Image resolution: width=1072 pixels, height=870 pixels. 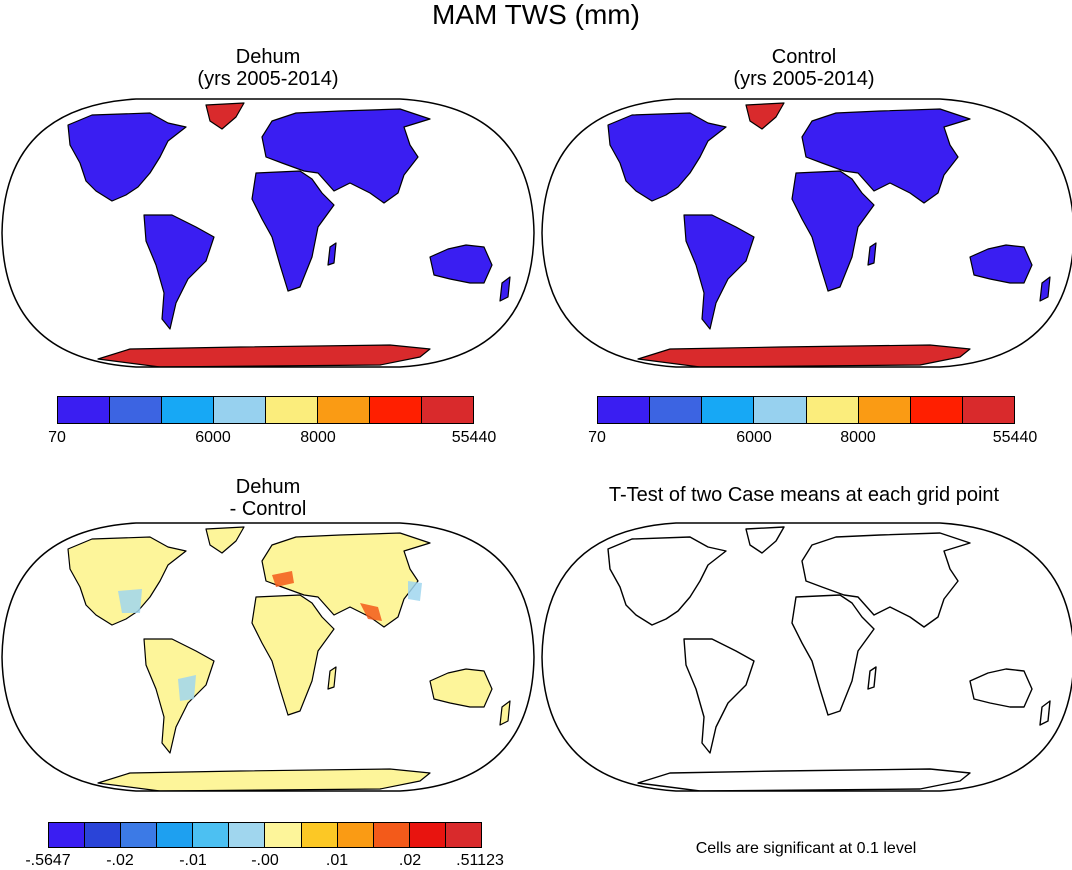 I want to click on colorbar-dehum-tick: 6000, so click(x=213, y=437).